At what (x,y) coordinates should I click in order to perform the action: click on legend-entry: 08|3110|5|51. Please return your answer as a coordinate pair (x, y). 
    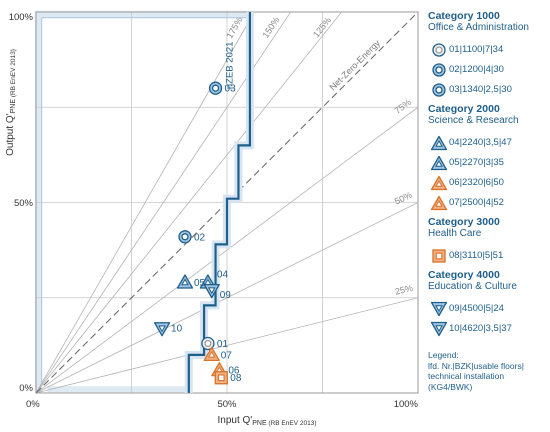
    Looking at the image, I should click on (487, 257).